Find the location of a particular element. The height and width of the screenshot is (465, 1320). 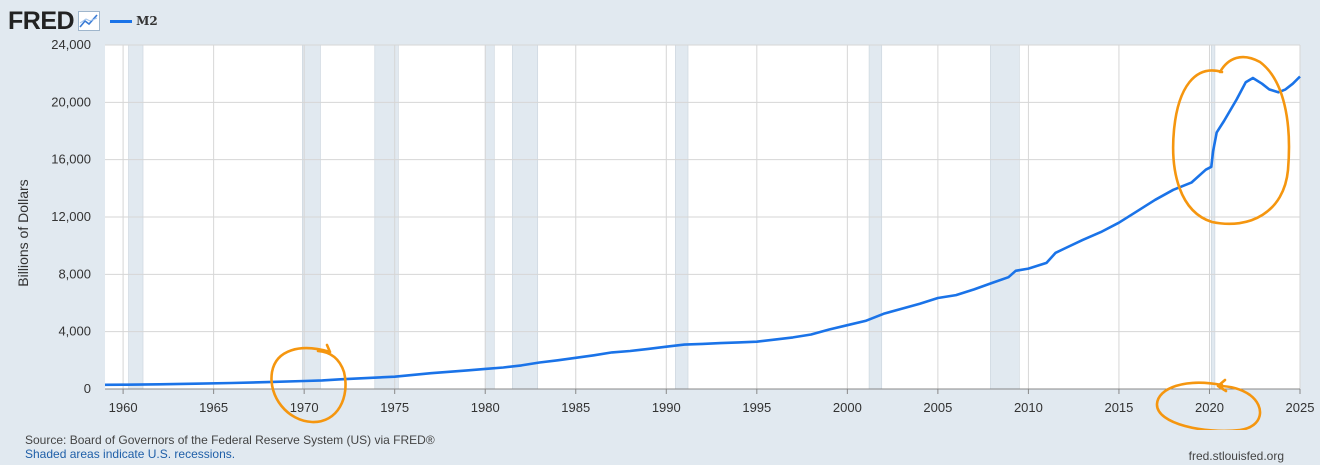

x-tick-label: 2015 is located at coordinates (1118, 407).